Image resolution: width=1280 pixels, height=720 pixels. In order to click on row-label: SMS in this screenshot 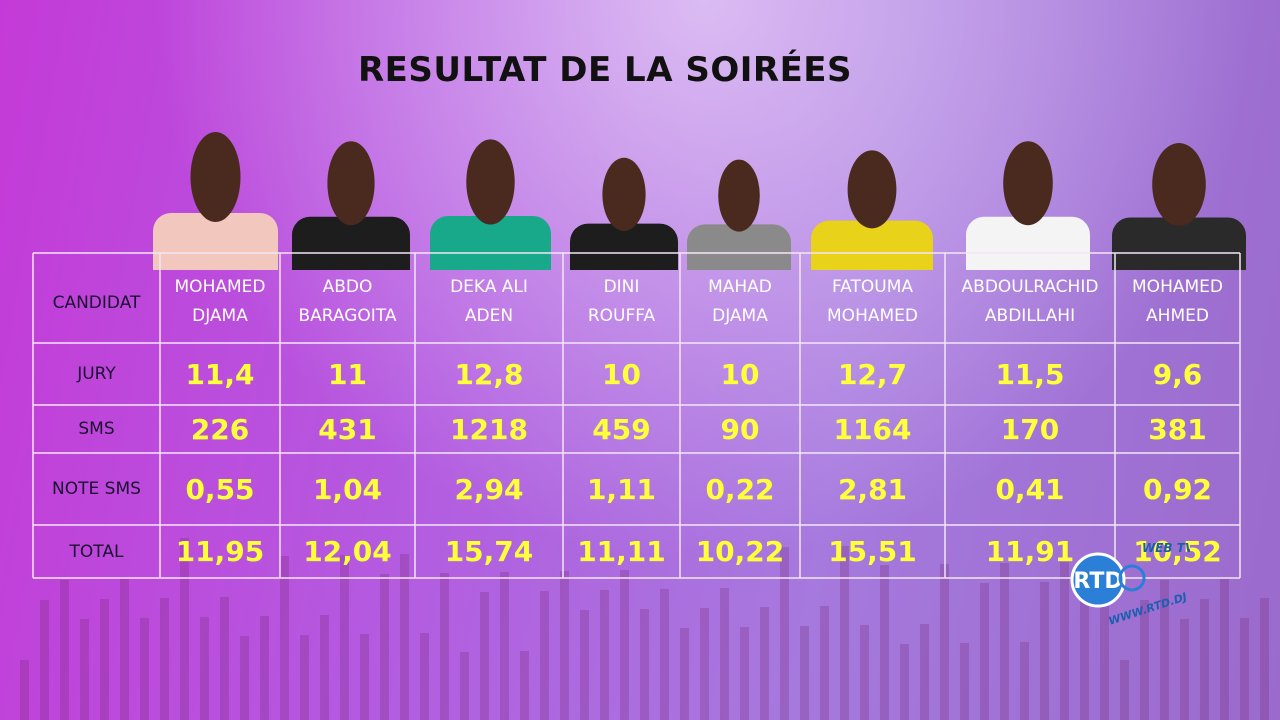, I will do `click(96, 429)`.